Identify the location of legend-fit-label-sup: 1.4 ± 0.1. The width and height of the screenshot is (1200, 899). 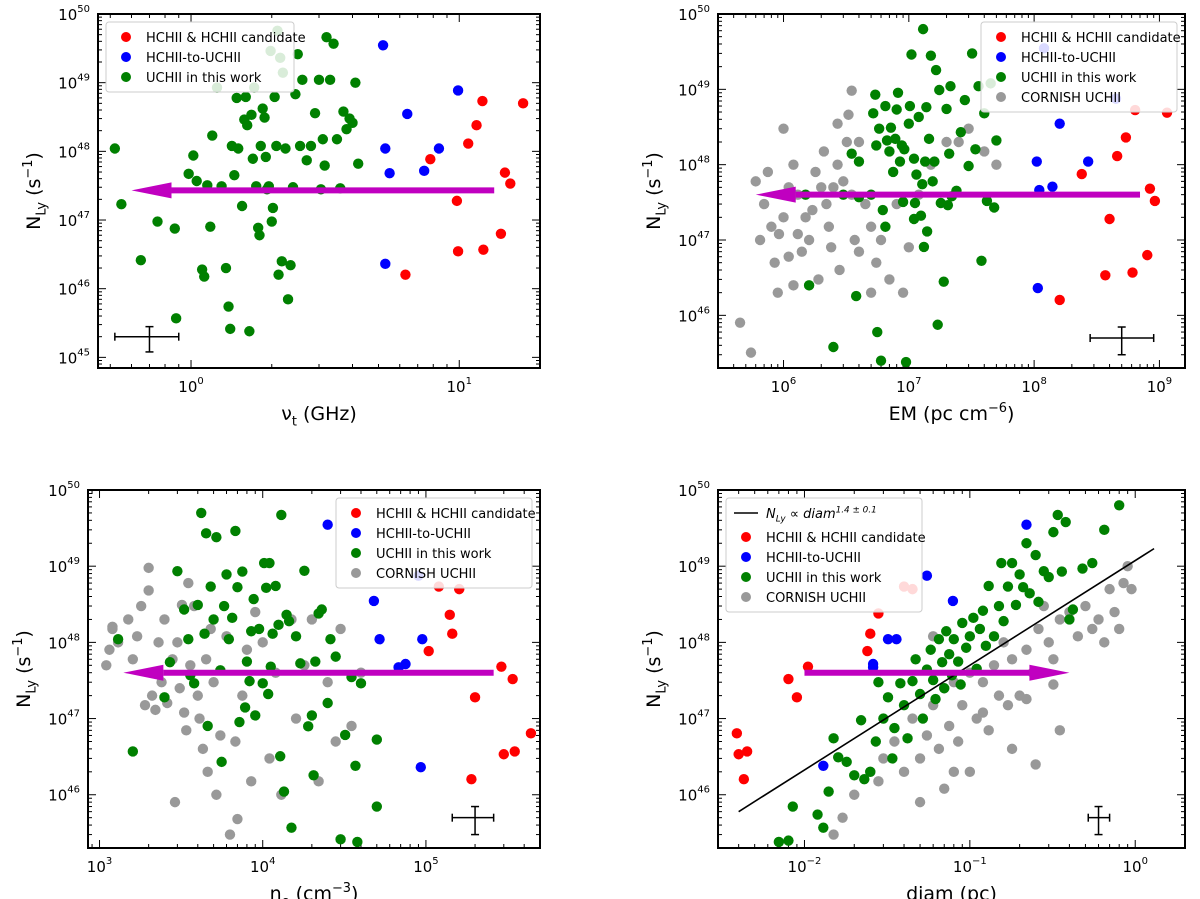
(856, 511).